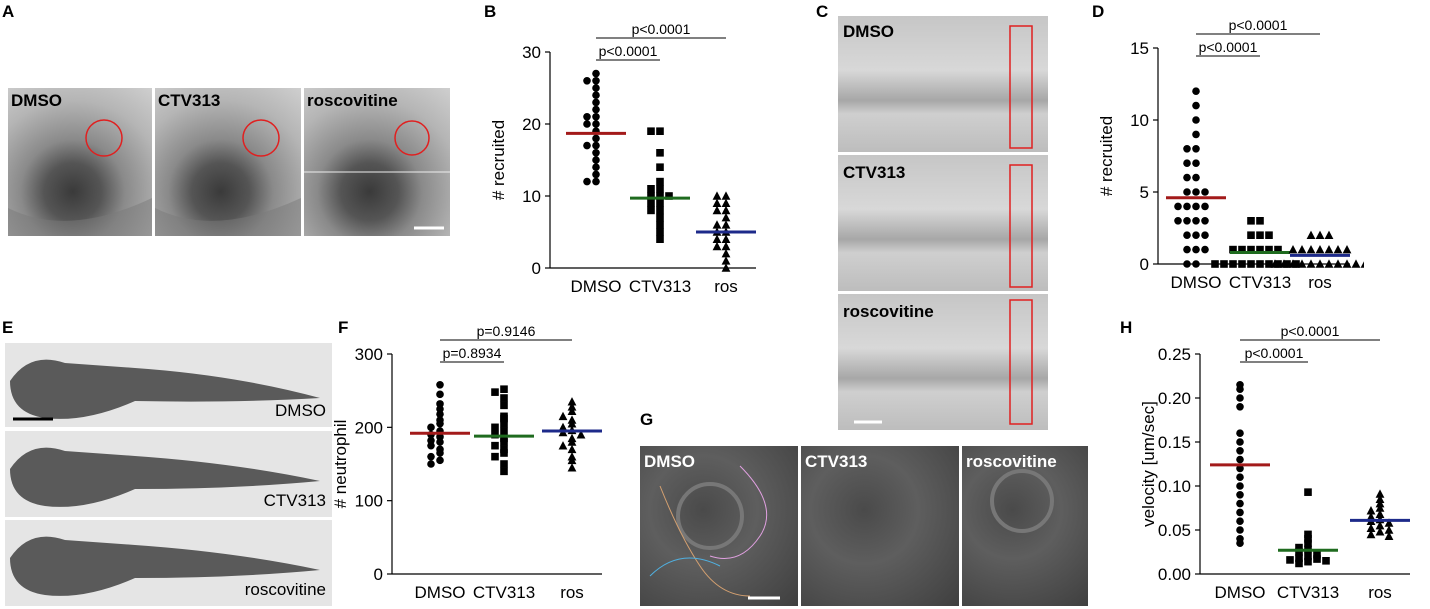 This screenshot has height=609, width=1430. I want to click on panel-letter-h: H, so click(1126, 327).